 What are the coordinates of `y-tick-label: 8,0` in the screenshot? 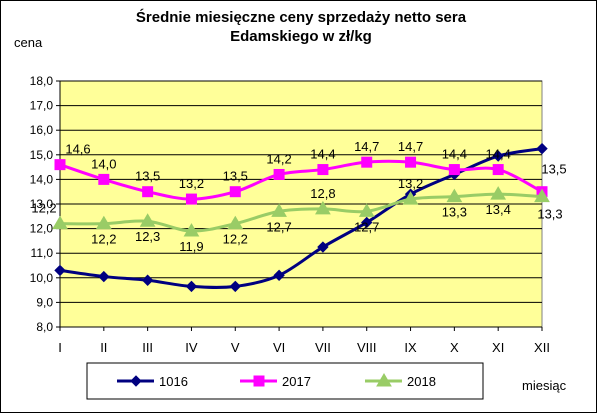 It's located at (44, 327).